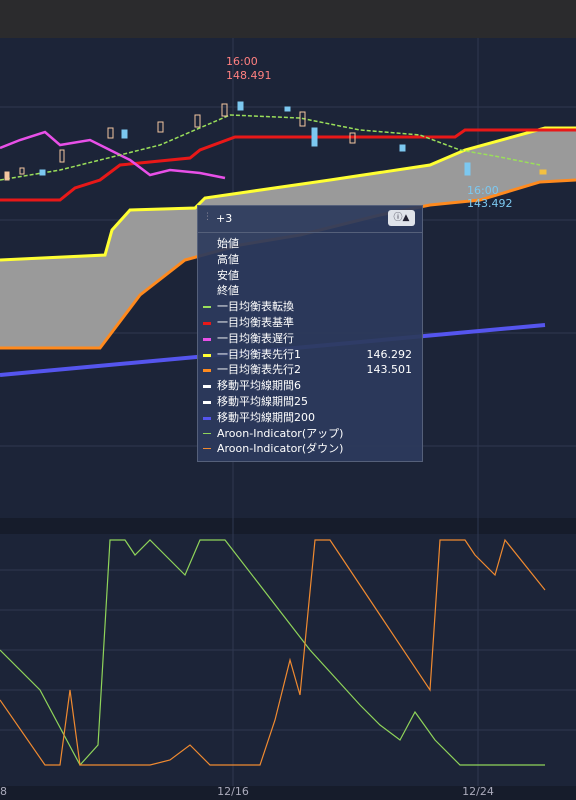 Image resolution: width=576 pixels, height=800 pixels. Describe the element at coordinates (483, 190) in the screenshot. I see `low-time: 16:00` at that location.